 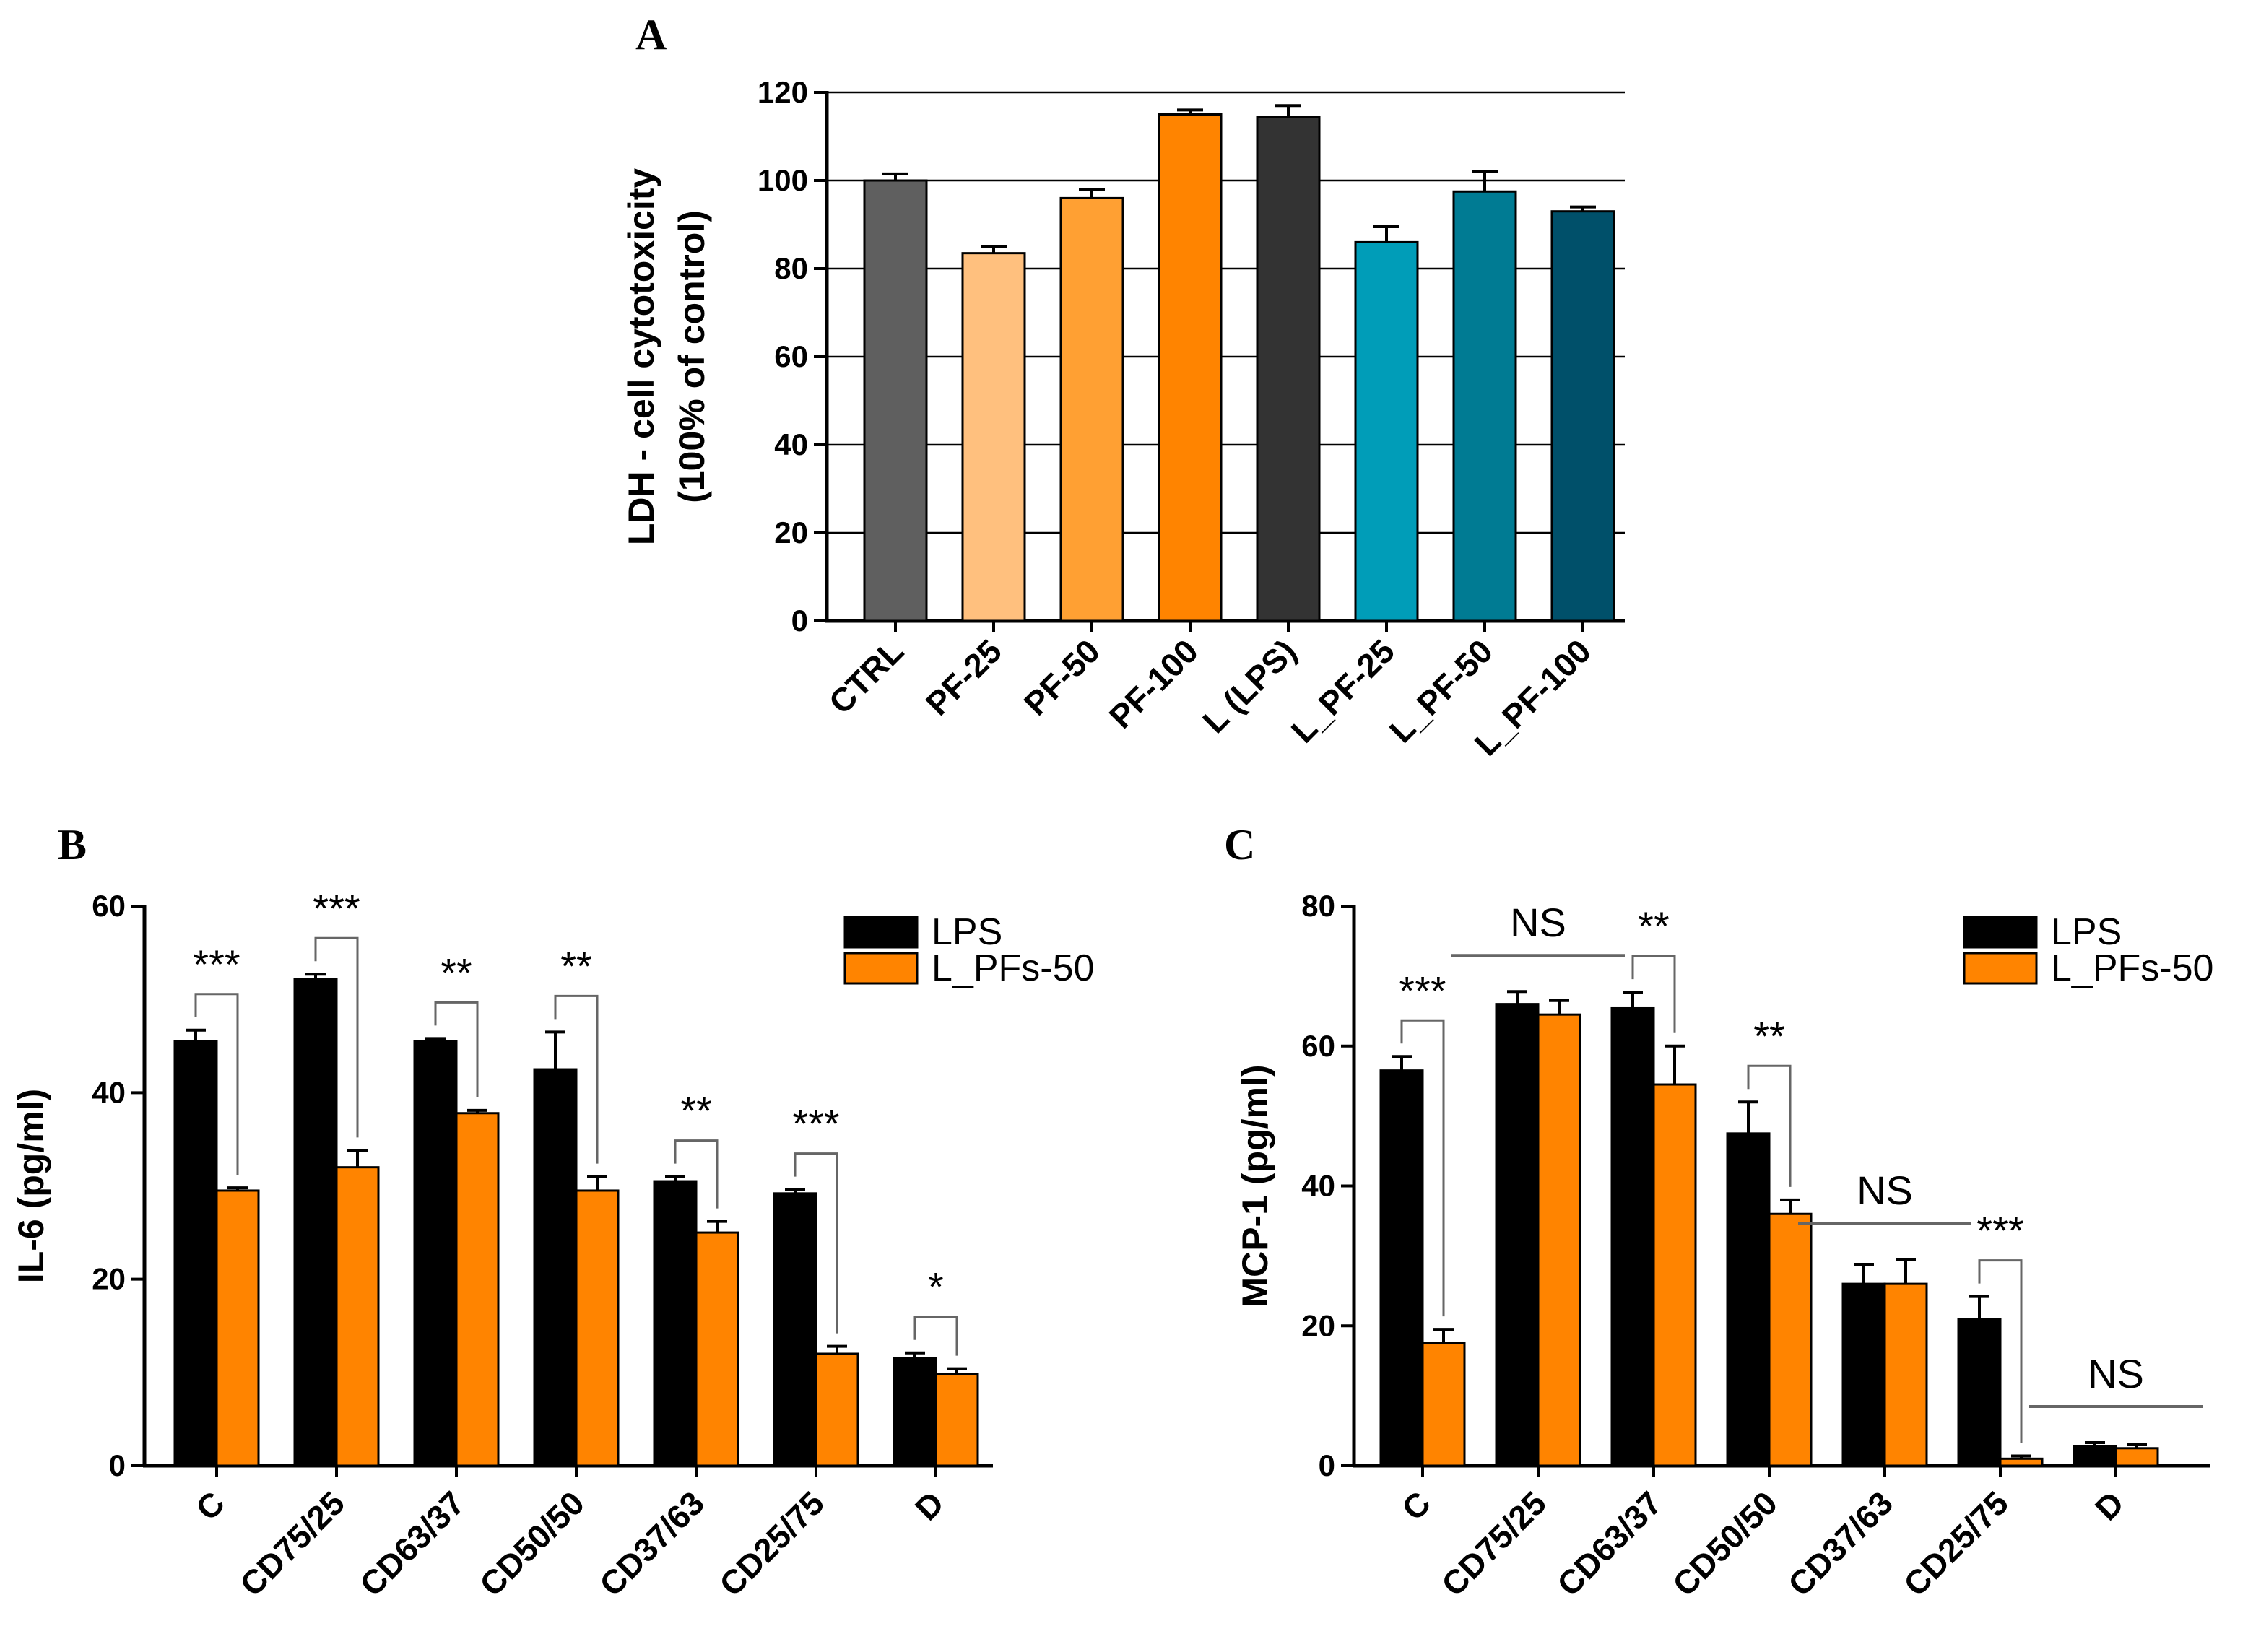 What do you see at coordinates (641, 357) in the screenshot?
I see `y-axis-label: LDH - cell cytotoxicity` at bounding box center [641, 357].